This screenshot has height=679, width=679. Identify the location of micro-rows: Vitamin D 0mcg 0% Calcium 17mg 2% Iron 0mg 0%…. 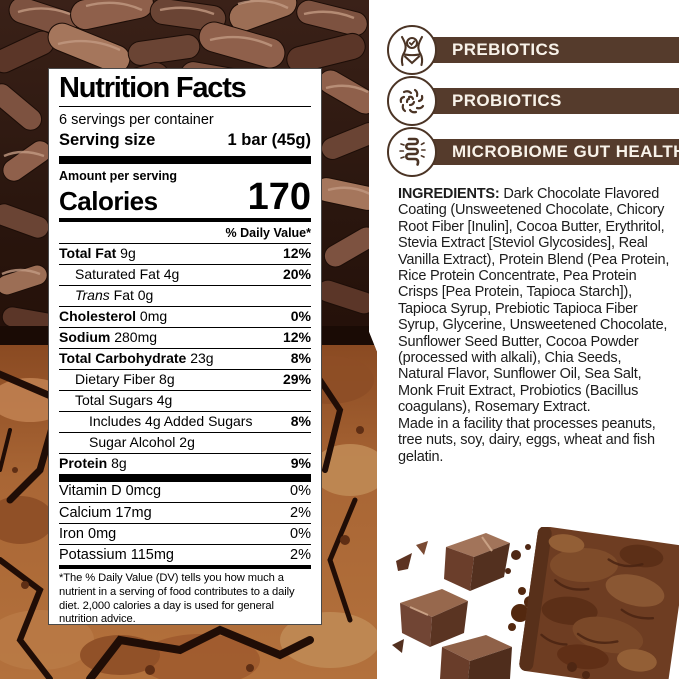
(185, 524).